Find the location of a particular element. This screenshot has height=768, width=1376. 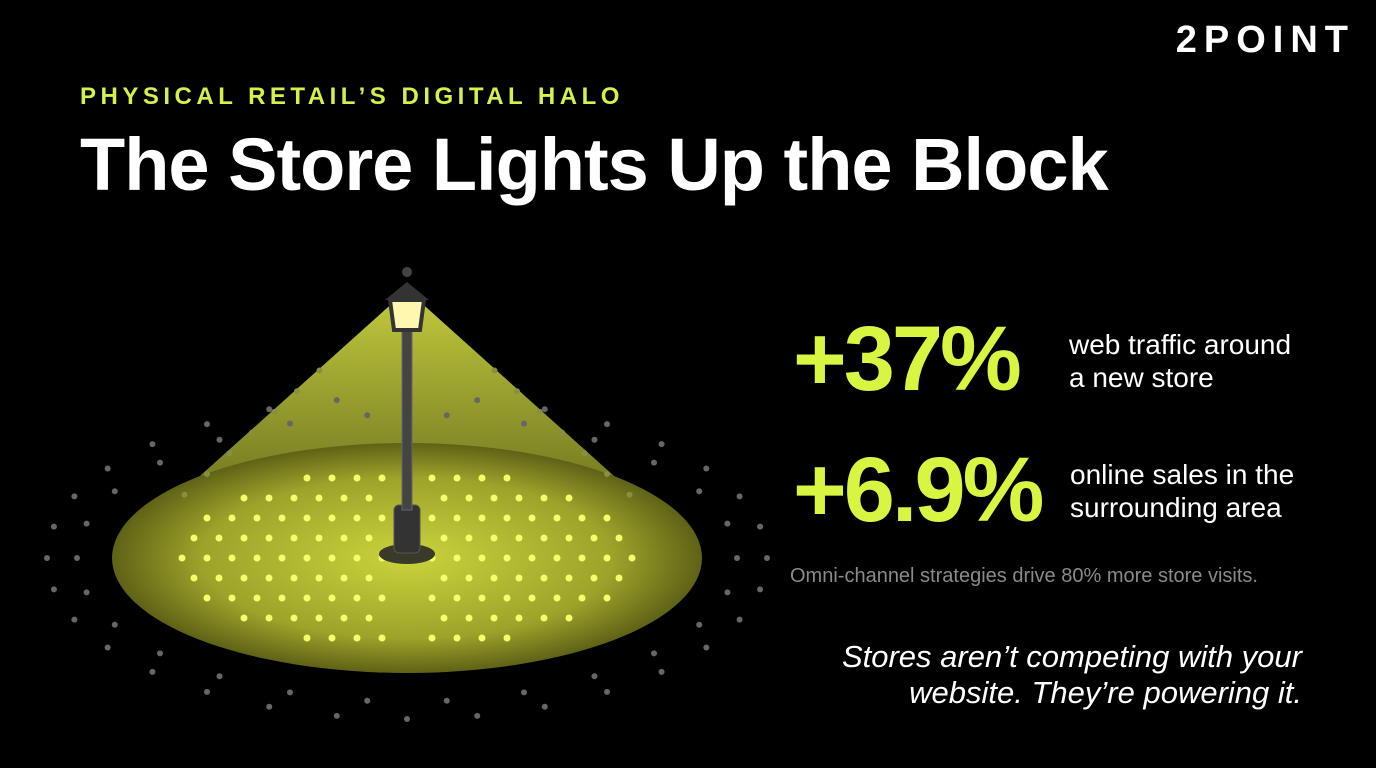

lantern-cap is located at coordinates (407, 291).